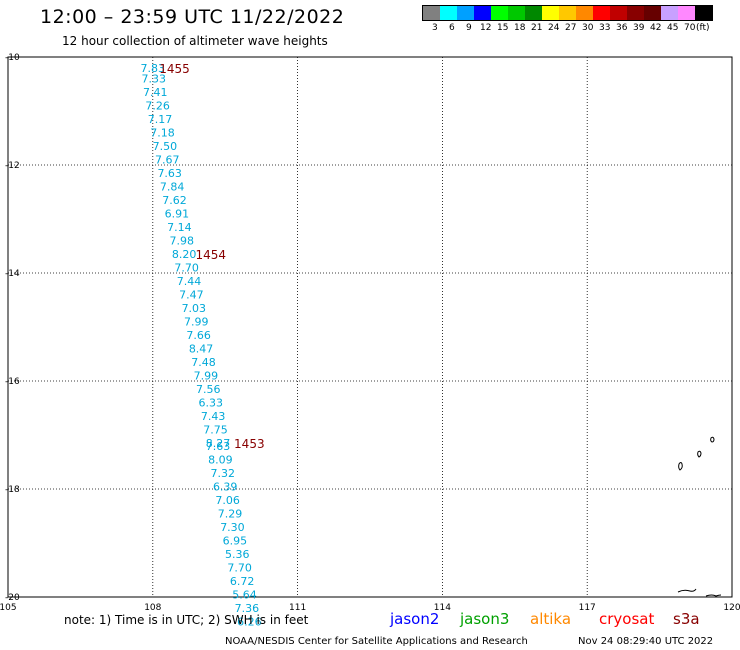  I want to click on satellite-legend-s3a: s3a, so click(686, 619).